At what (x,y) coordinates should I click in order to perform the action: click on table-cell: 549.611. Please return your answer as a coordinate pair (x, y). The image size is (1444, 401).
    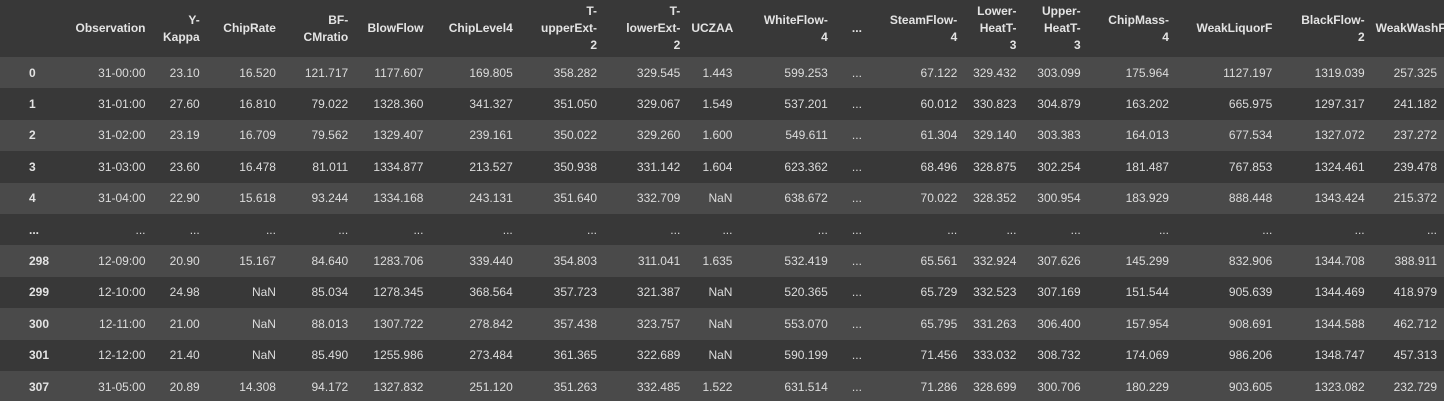
    Looking at the image, I should click on (806, 135).